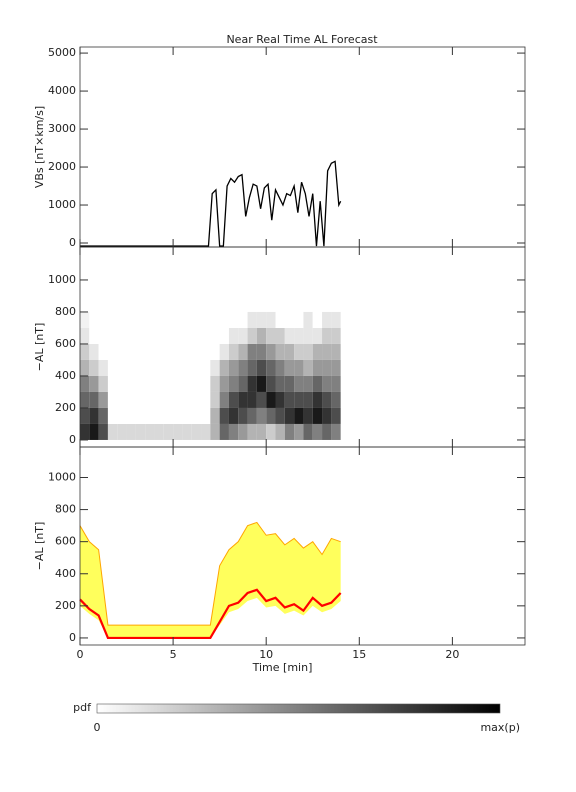 The height and width of the screenshot is (792, 576). What do you see at coordinates (65, 573) in the screenshot?
I see `y-tick-label: 400` at bounding box center [65, 573].